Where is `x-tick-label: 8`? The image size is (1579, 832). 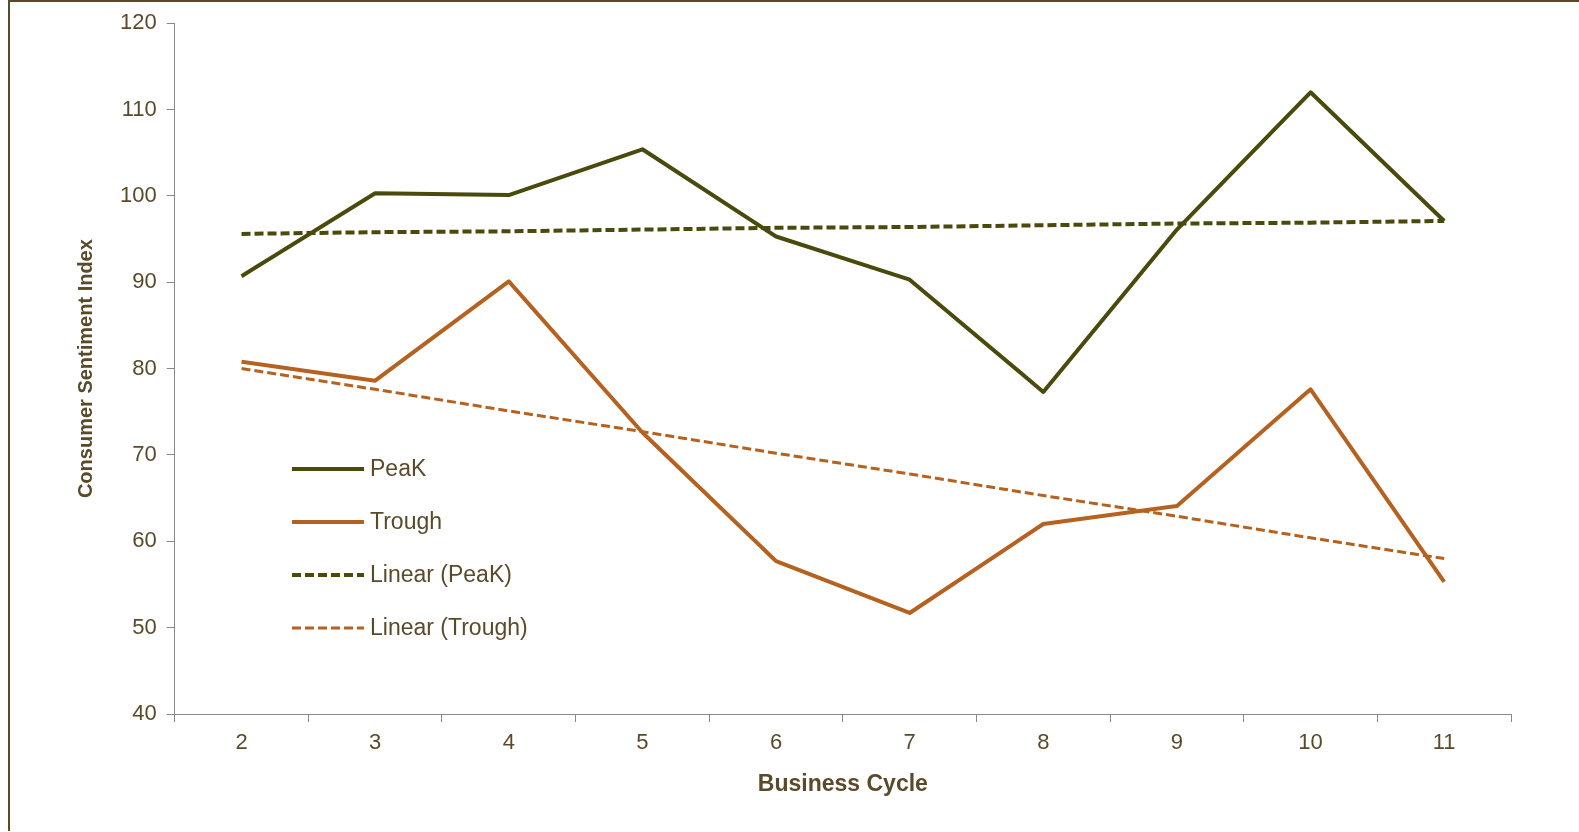
x-tick-label: 8 is located at coordinates (1043, 742).